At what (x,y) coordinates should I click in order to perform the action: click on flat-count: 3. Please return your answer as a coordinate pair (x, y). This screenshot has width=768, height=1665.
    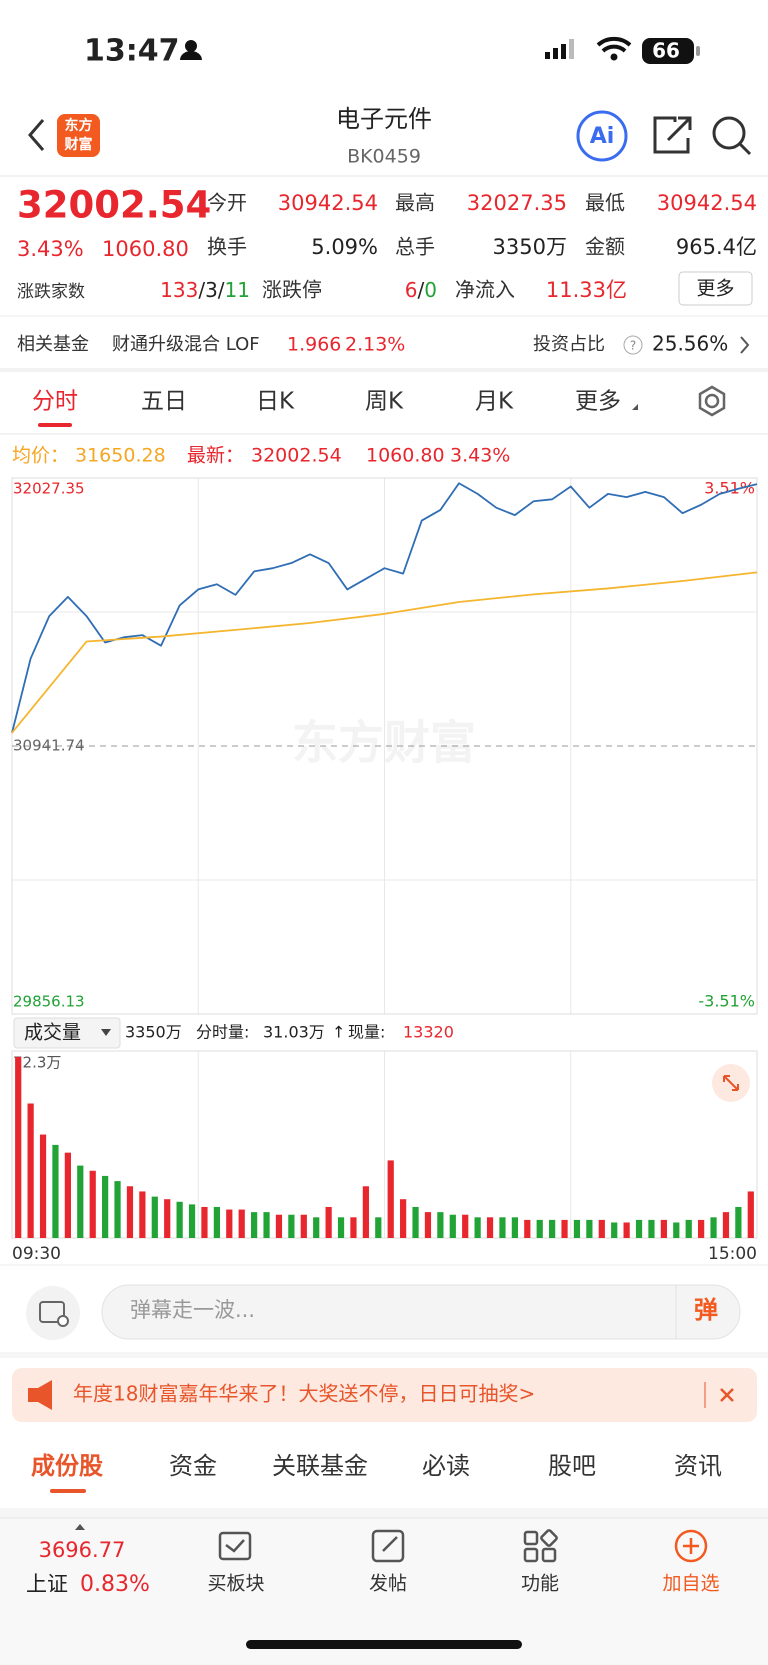
    Looking at the image, I should click on (211, 290).